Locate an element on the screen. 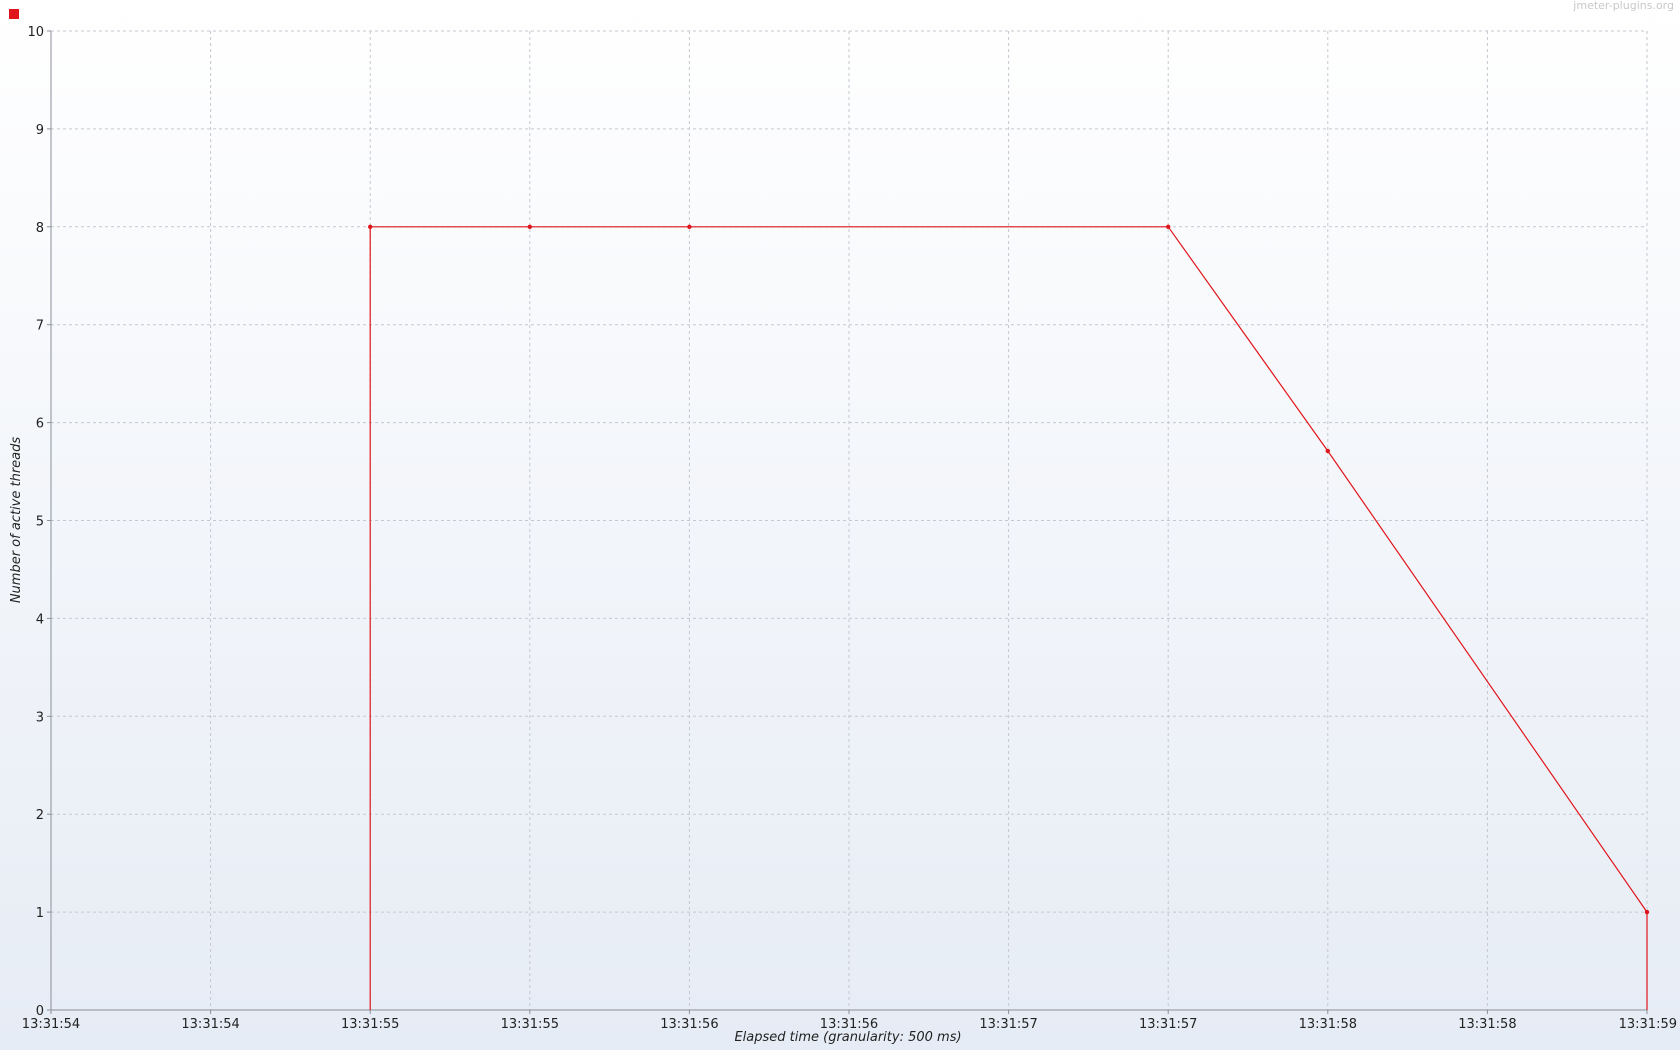 The width and height of the screenshot is (1680, 1050). watermark: jmeter-plugins.org is located at coordinates (1623, 6).